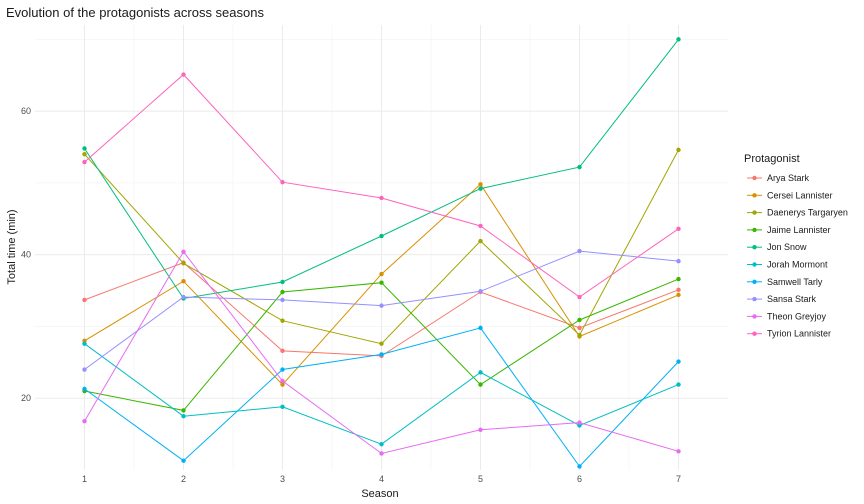  Describe the element at coordinates (381, 394) in the screenshot. I see `series` at that location.